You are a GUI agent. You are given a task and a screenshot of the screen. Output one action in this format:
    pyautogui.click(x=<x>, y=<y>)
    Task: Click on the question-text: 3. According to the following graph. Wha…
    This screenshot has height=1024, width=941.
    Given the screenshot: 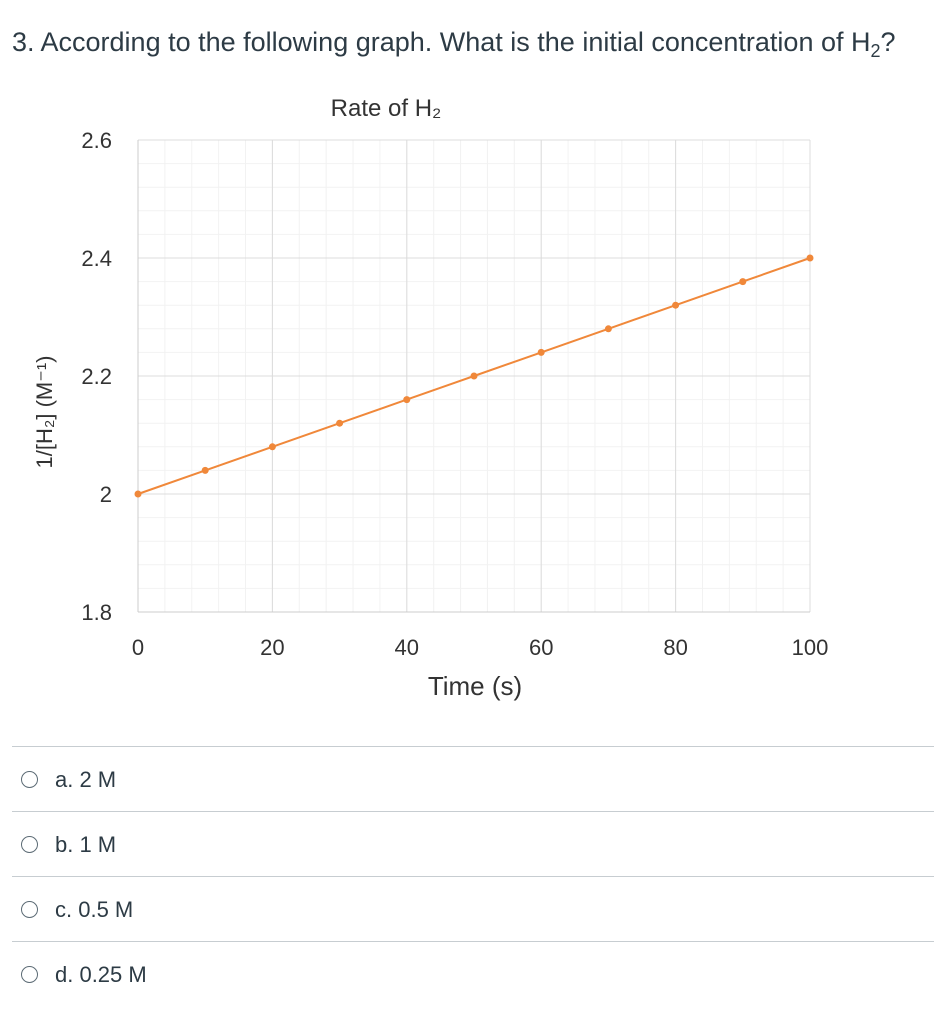 What is the action you would take?
    pyautogui.click(x=454, y=43)
    